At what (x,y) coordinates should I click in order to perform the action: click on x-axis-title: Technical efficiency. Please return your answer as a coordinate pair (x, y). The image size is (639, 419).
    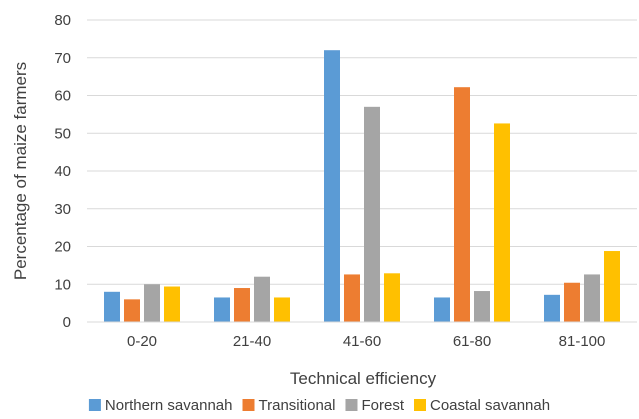
    Looking at the image, I should click on (363, 378).